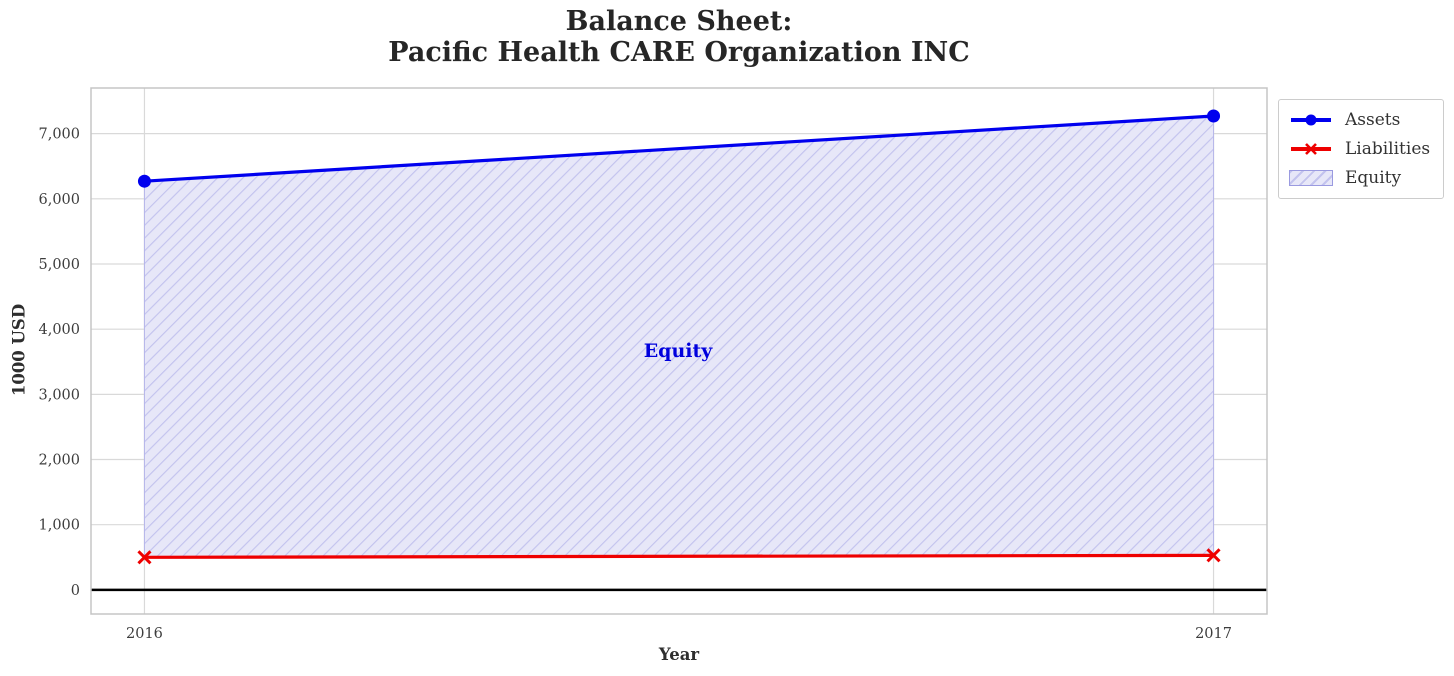 This screenshot has width=1454, height=676. What do you see at coordinates (59, 265) in the screenshot?
I see `y-tick-label: 5,000` at bounding box center [59, 265].